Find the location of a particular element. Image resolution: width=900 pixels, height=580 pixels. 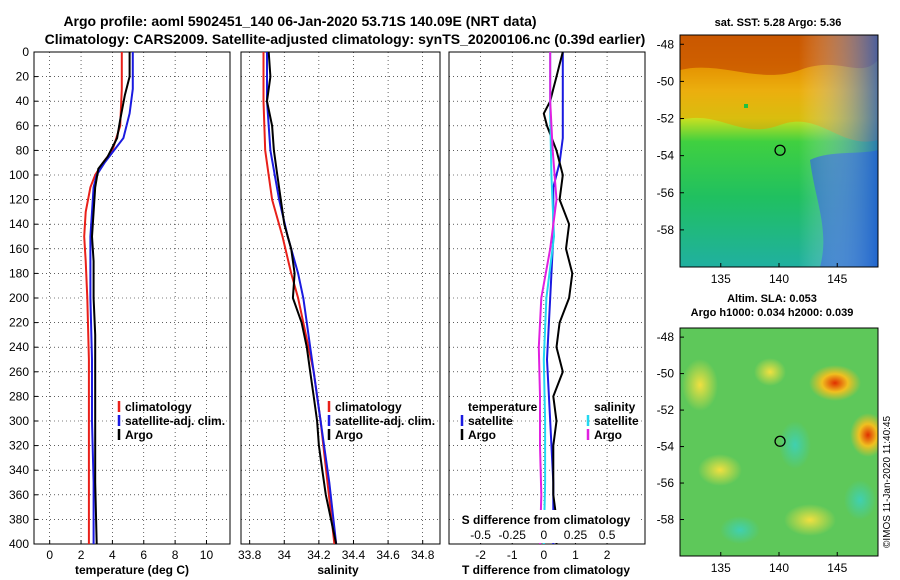

t-difference-x-label: T difference from climatology is located at coordinates (546, 570).